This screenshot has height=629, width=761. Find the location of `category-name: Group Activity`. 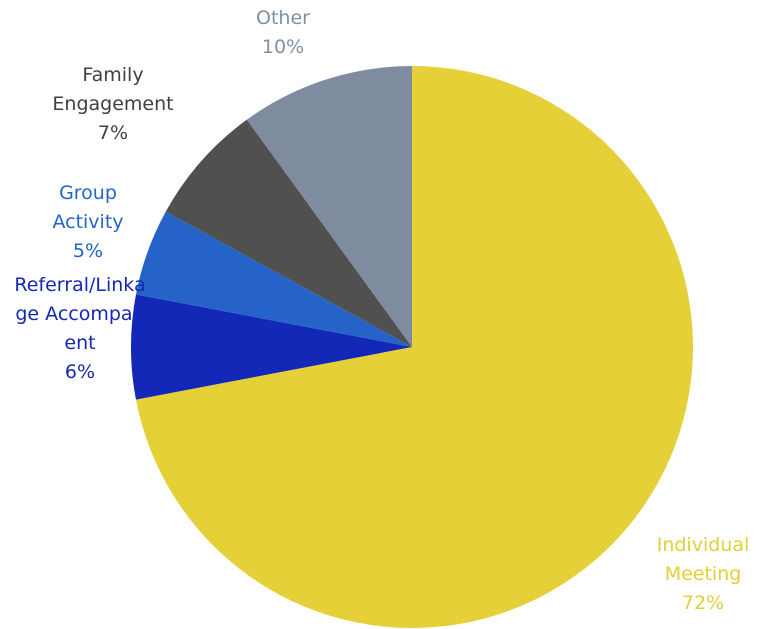

category-name: Group Activity is located at coordinates (88, 207).